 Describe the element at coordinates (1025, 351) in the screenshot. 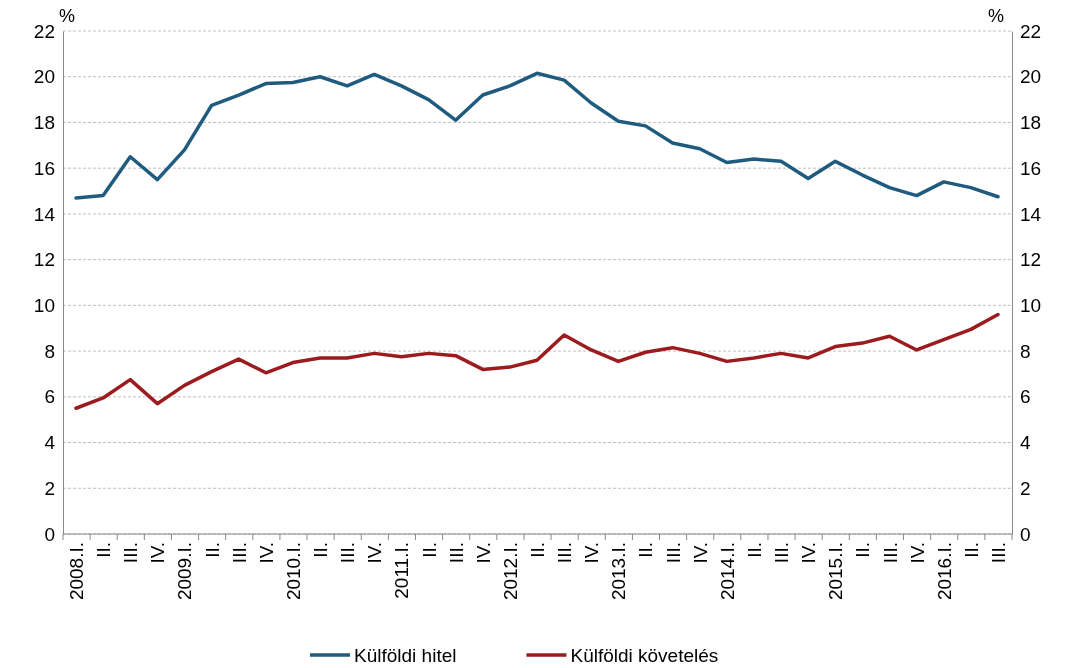

I see `y2-tick-label: 8` at that location.